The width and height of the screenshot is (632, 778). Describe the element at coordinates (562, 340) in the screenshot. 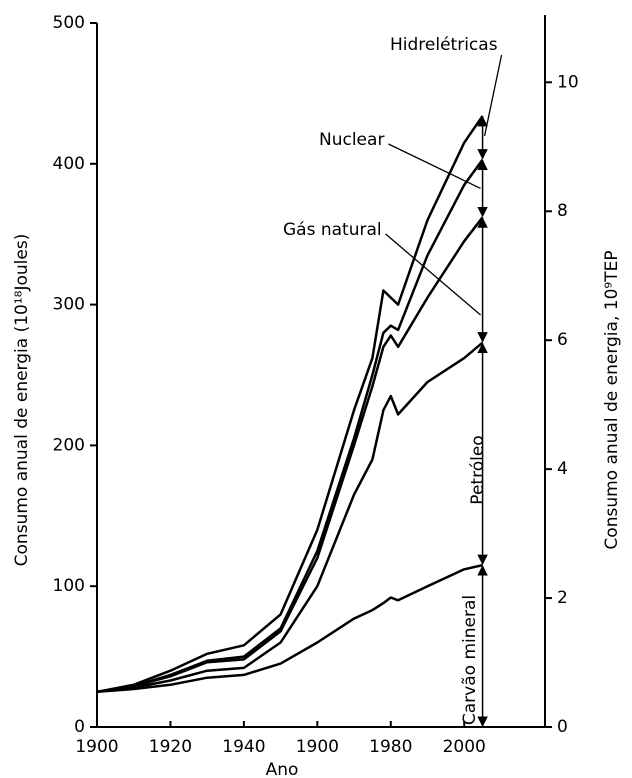

I see `y2-tick-label: 6` at that location.